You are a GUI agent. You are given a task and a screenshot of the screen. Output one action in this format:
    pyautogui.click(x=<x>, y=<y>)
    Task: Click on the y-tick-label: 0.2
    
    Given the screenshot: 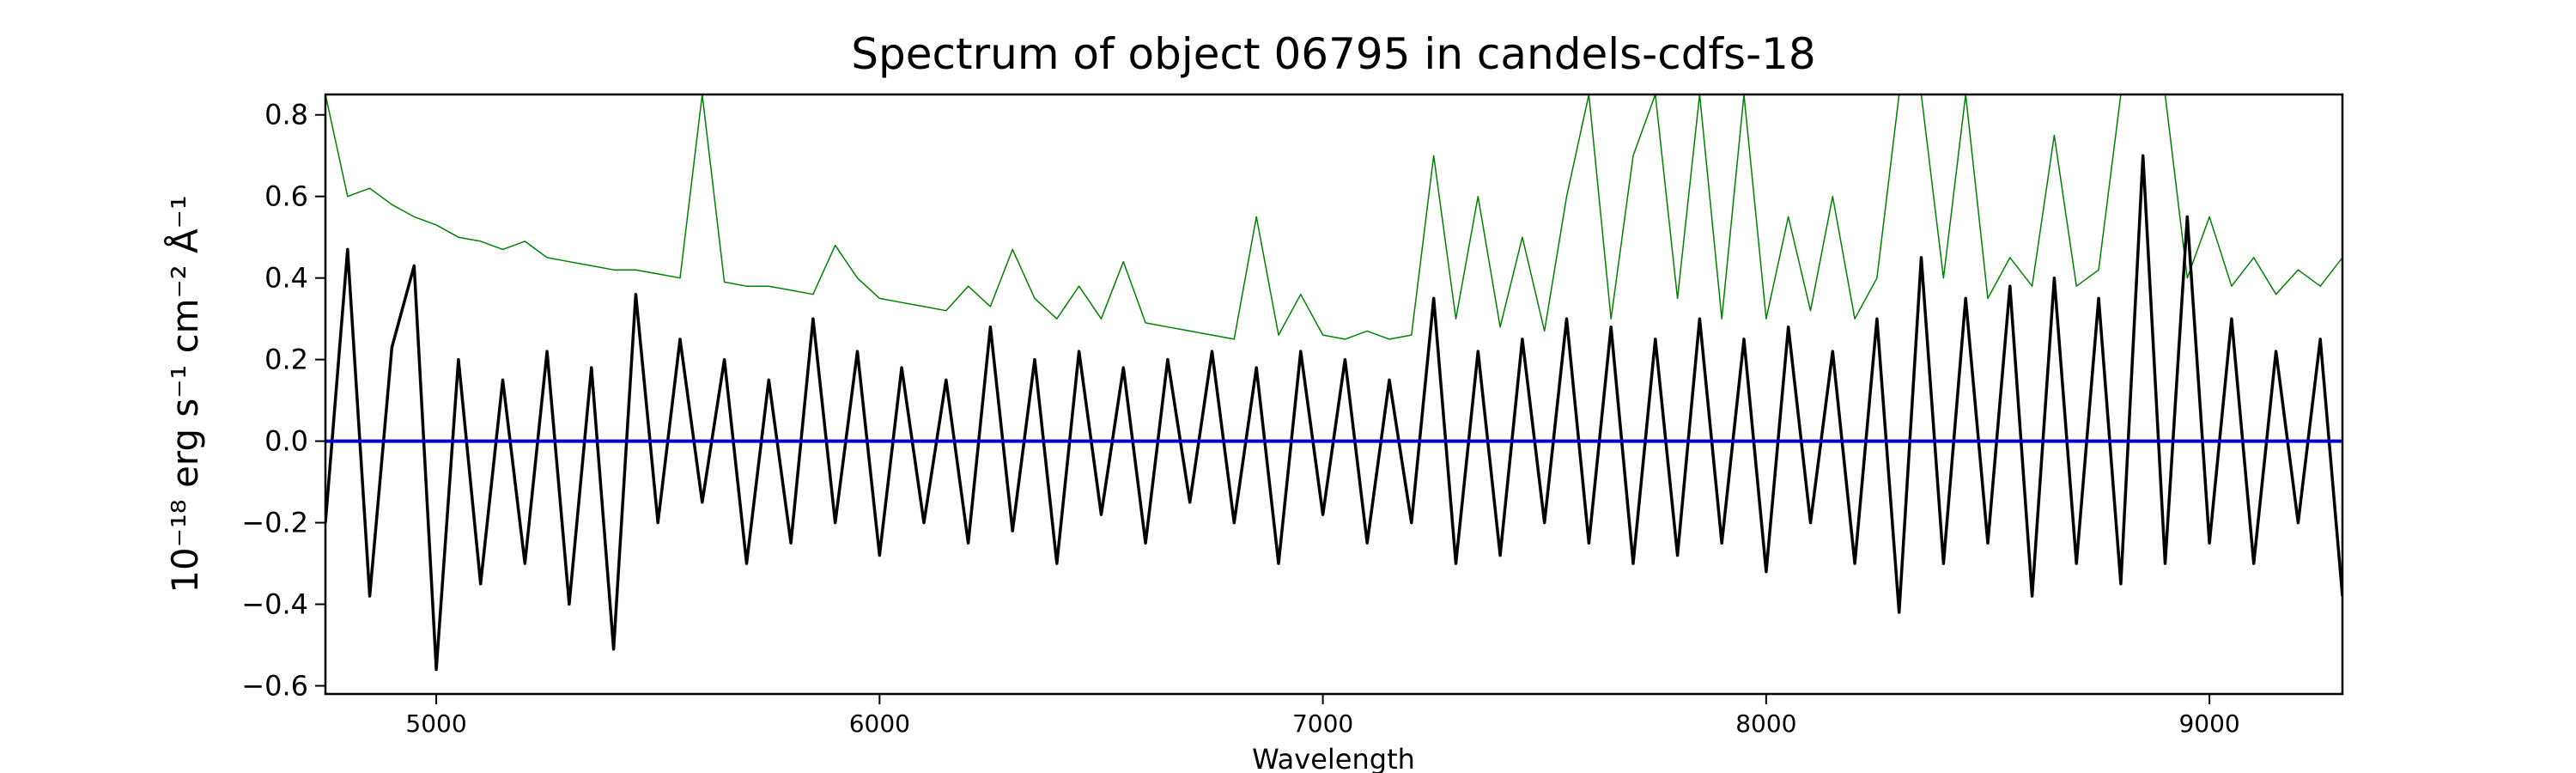 What is the action you would take?
    pyautogui.click(x=286, y=360)
    